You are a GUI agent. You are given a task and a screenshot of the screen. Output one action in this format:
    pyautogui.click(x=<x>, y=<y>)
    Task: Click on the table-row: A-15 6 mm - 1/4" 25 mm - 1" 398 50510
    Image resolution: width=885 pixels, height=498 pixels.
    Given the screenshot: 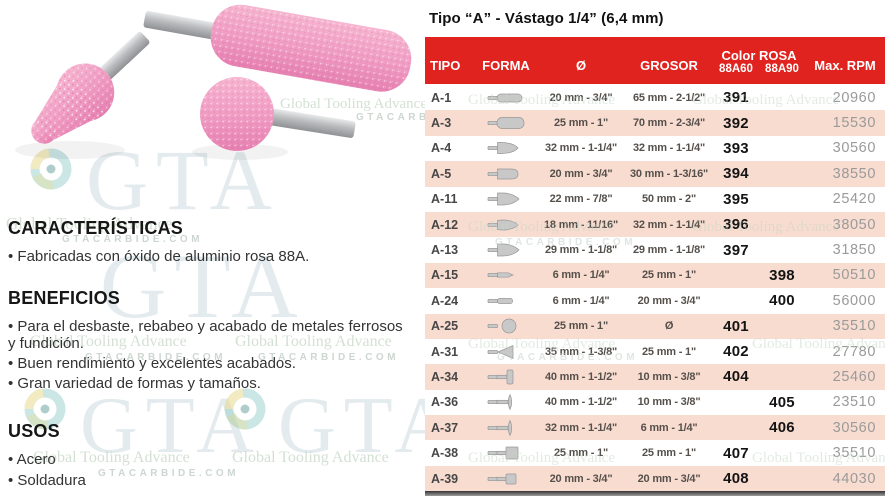 What is the action you would take?
    pyautogui.click(x=655, y=275)
    